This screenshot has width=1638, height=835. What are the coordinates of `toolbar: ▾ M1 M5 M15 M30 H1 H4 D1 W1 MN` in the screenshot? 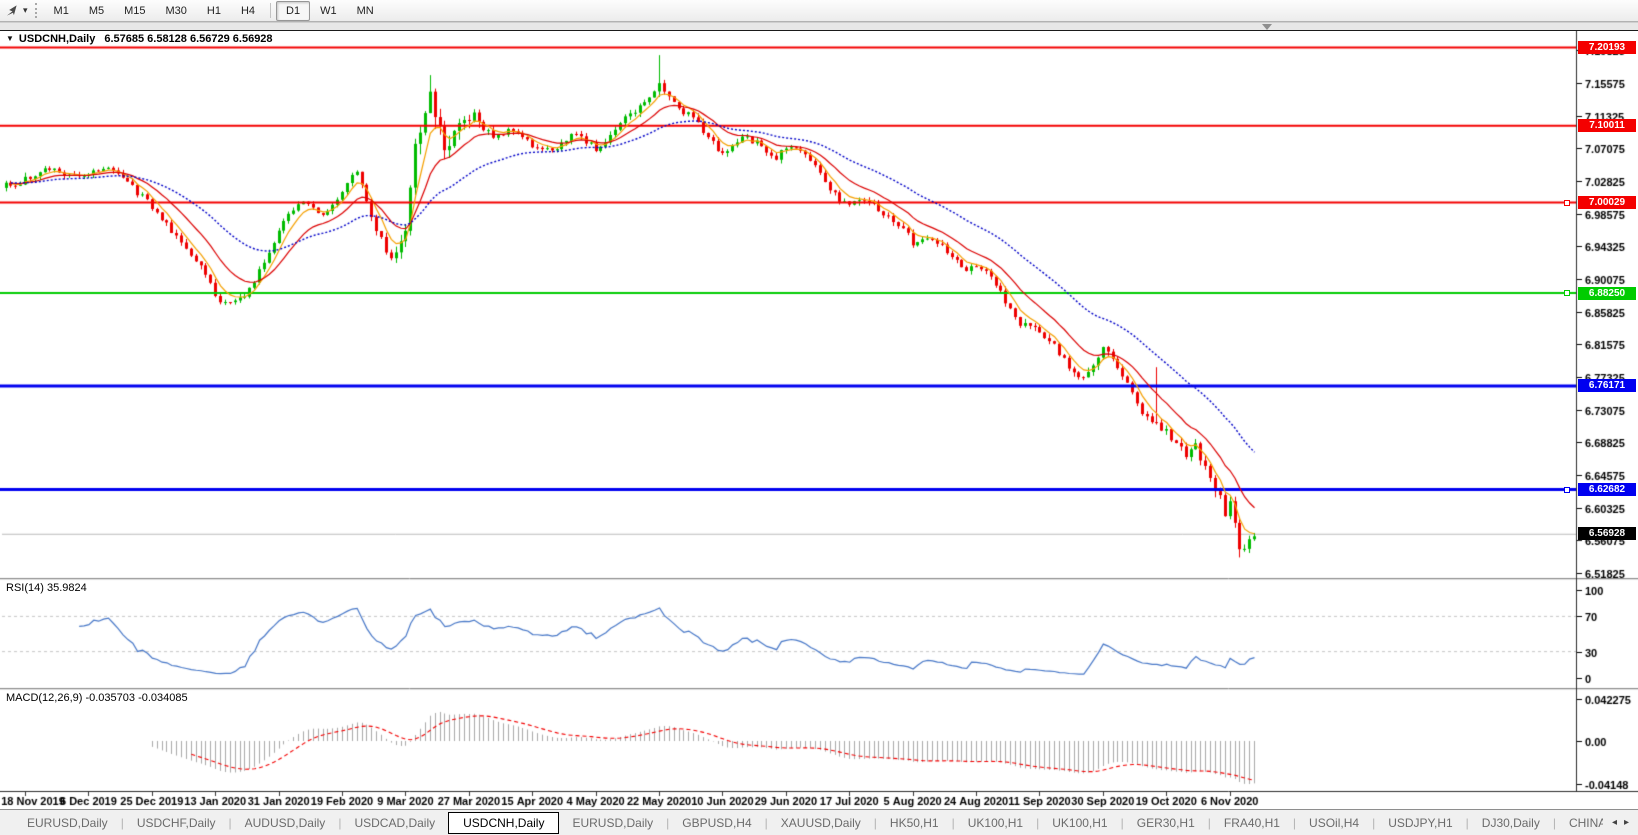 It's located at (819, 11).